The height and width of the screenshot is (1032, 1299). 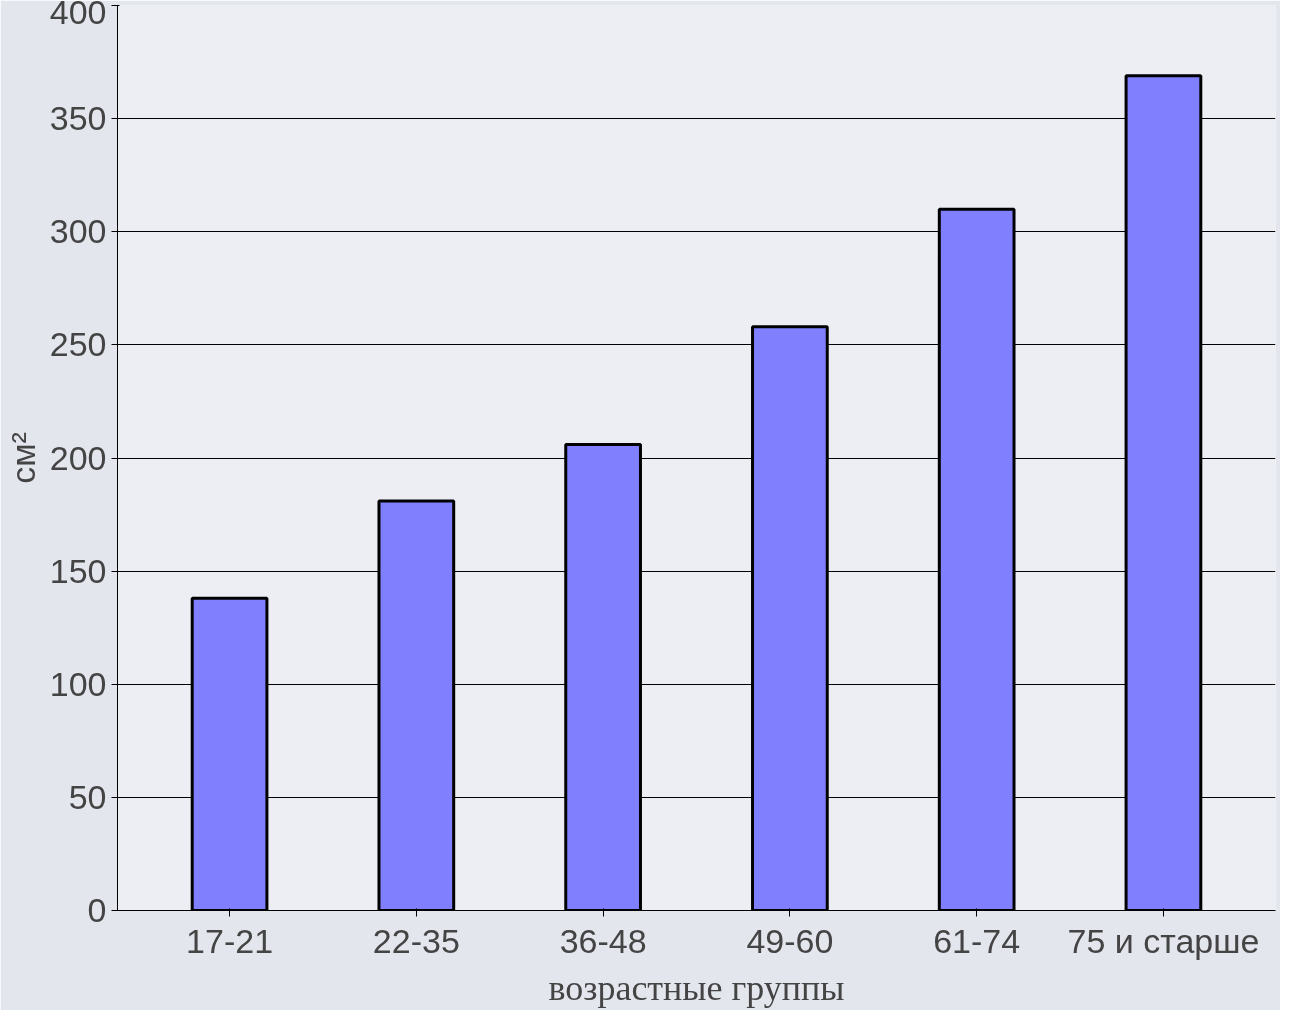 I want to click on x-tick-label: 75 и старше, so click(x=1163, y=940).